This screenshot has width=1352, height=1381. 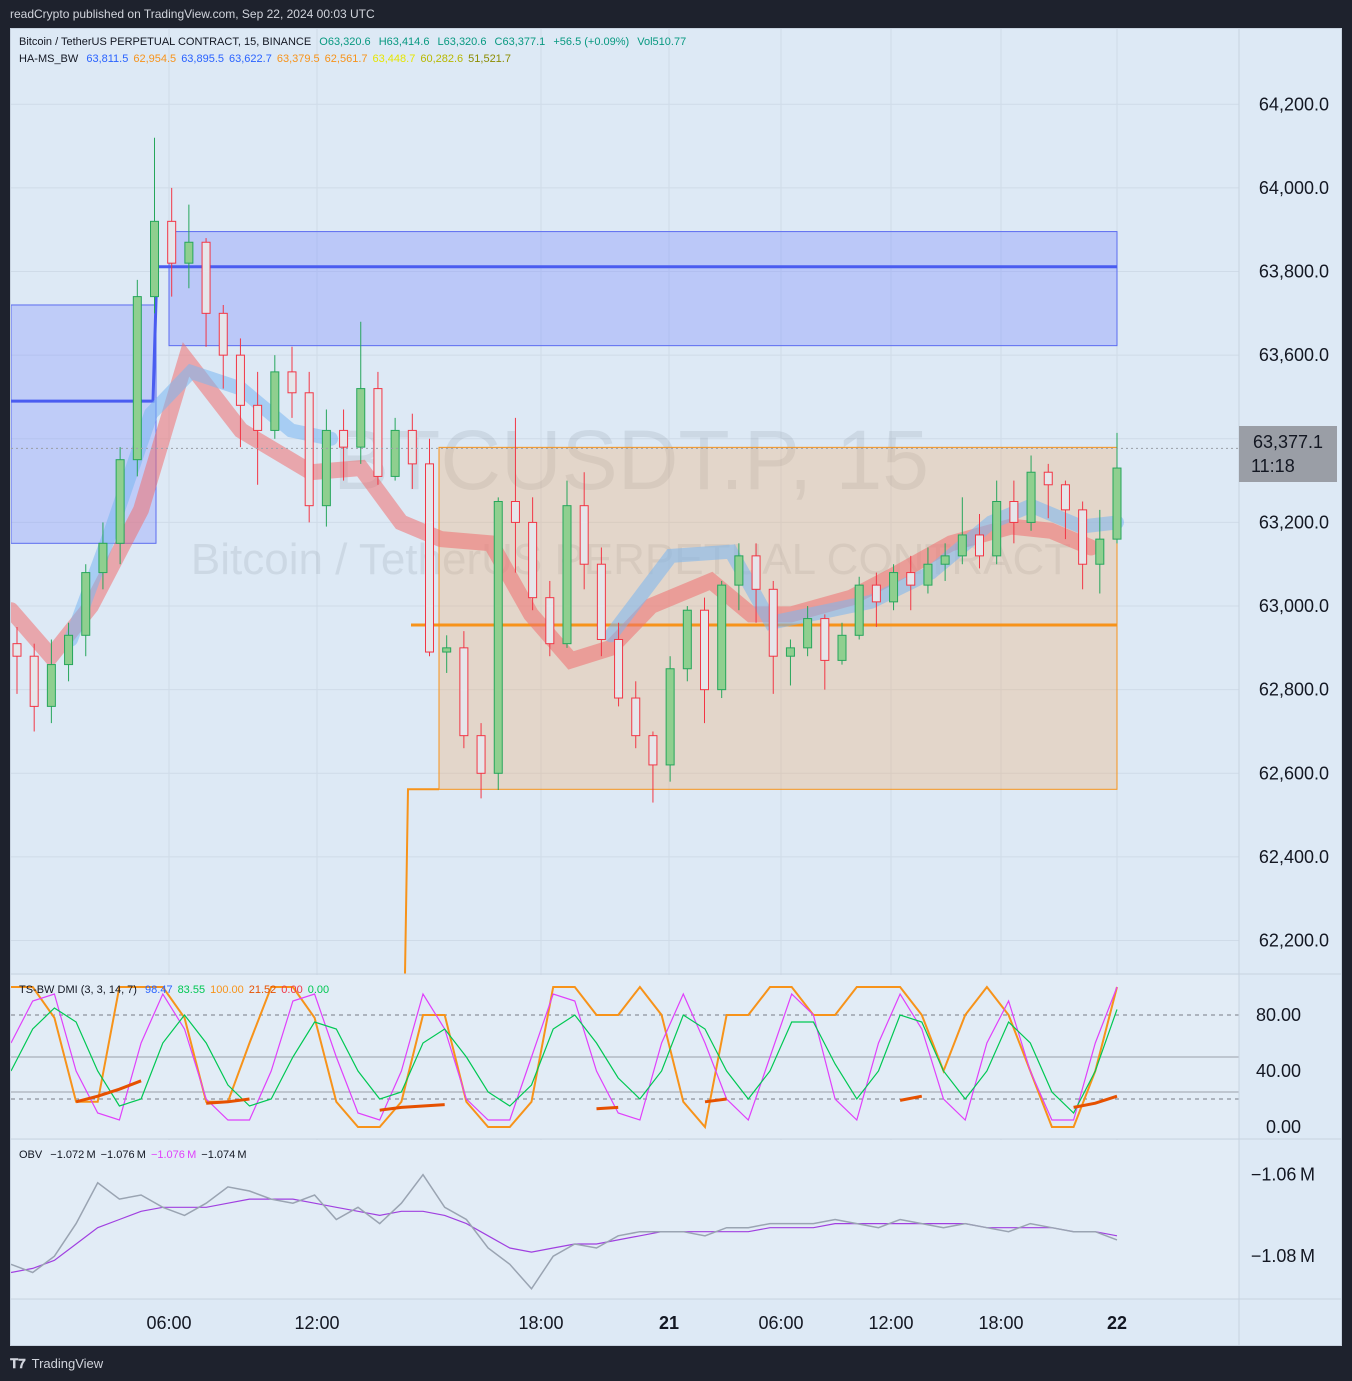 I want to click on dmi-value-4: 0.00, so click(x=292, y=990).